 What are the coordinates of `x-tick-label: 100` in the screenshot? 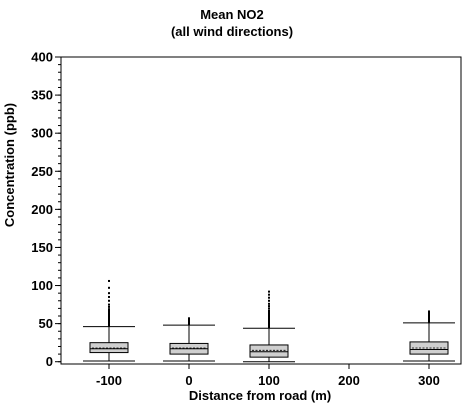 It's located at (269, 380).